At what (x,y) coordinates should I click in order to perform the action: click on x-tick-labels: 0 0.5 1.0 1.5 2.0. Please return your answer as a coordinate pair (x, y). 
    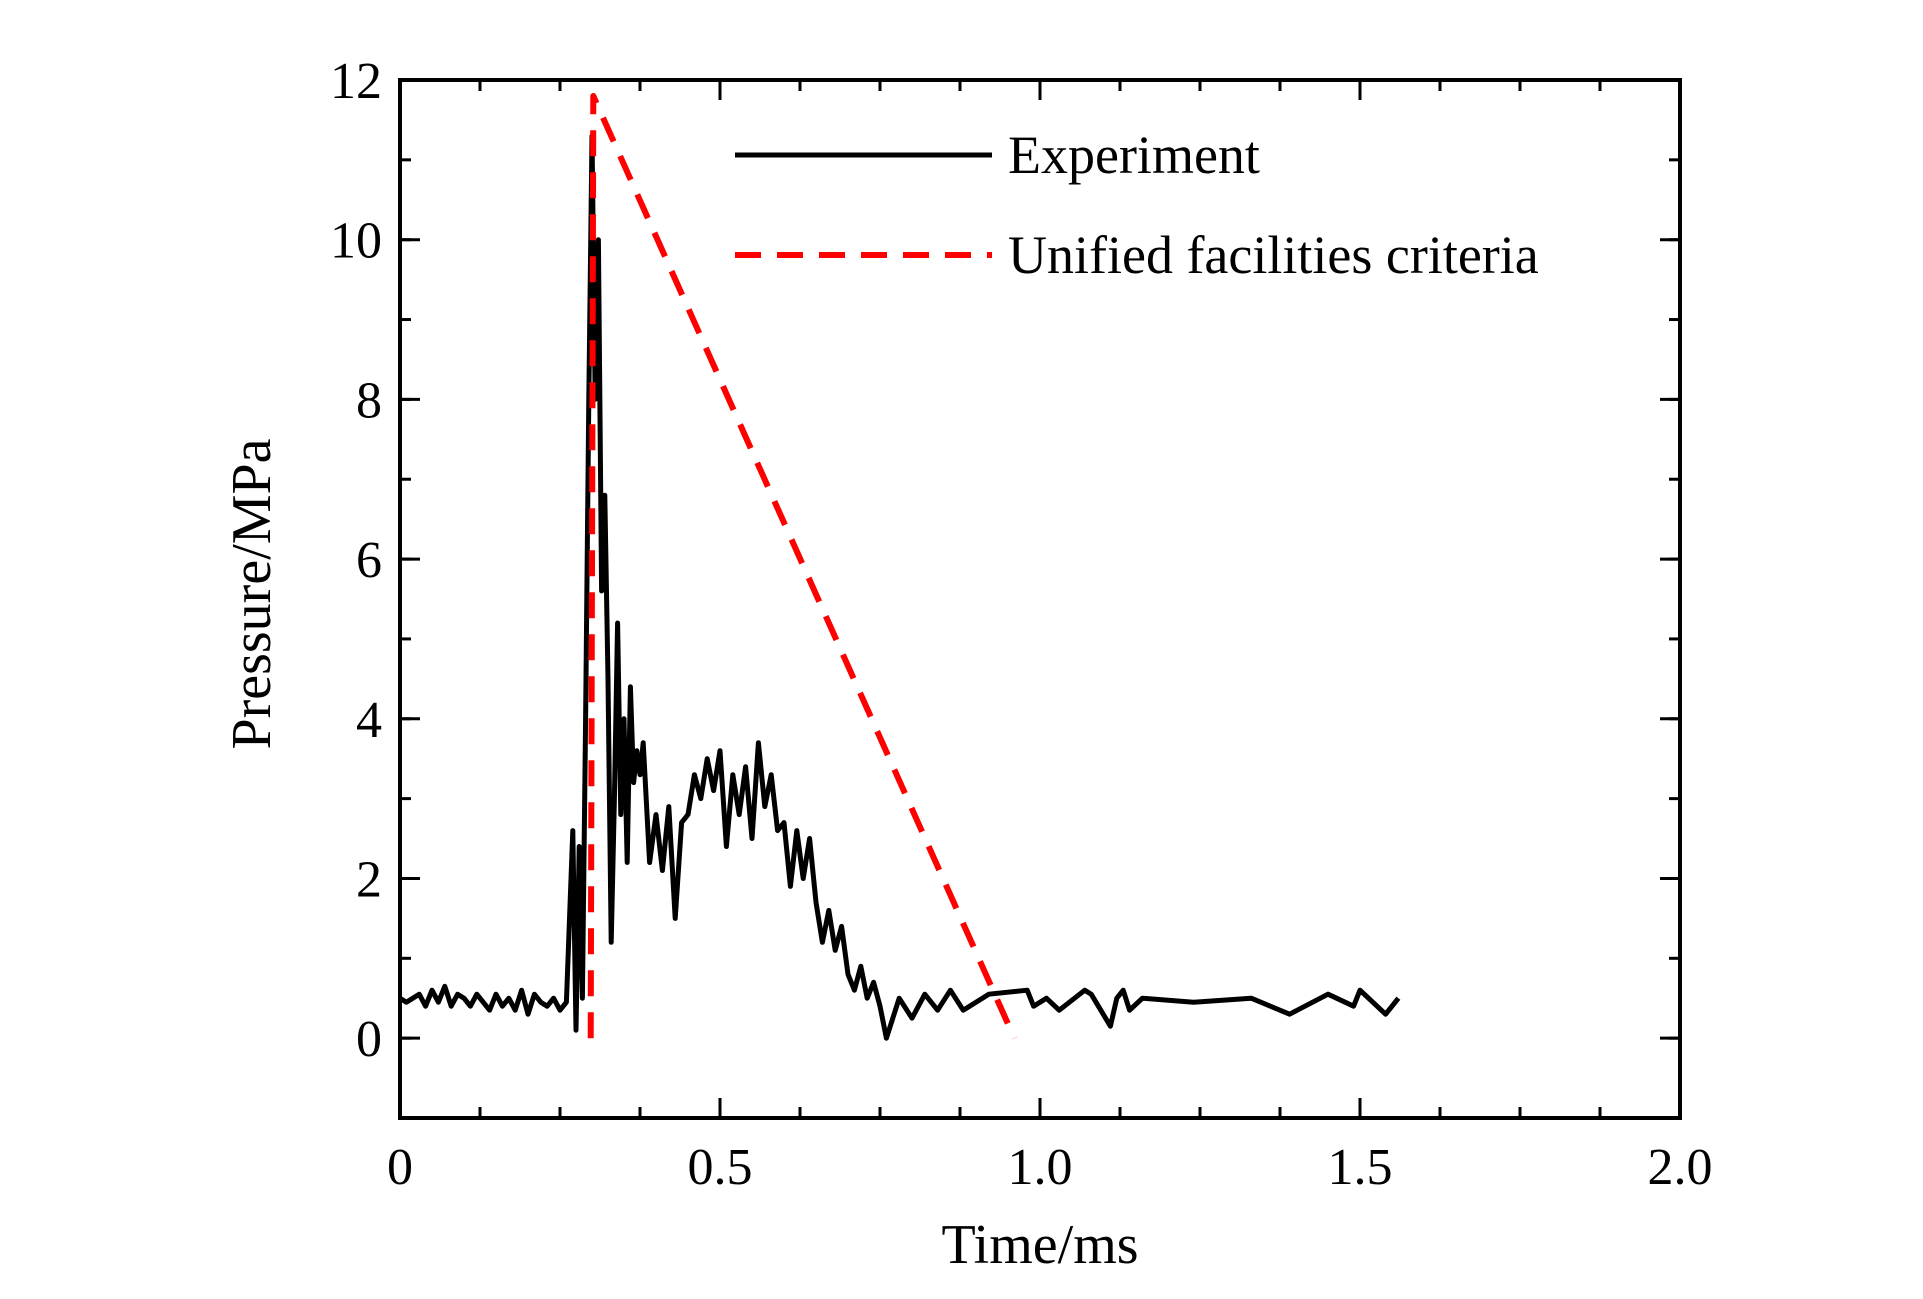
    Looking at the image, I should click on (1050, 1167).